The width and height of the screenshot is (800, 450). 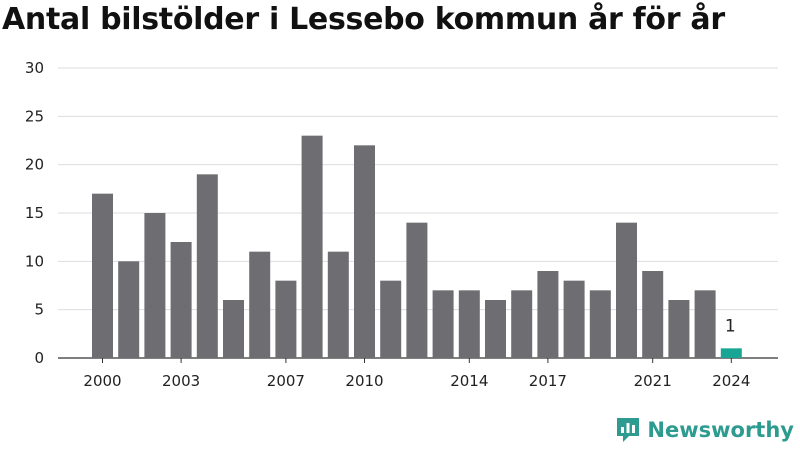 What do you see at coordinates (102, 381) in the screenshot?
I see `x-tick-label: 2000` at bounding box center [102, 381].